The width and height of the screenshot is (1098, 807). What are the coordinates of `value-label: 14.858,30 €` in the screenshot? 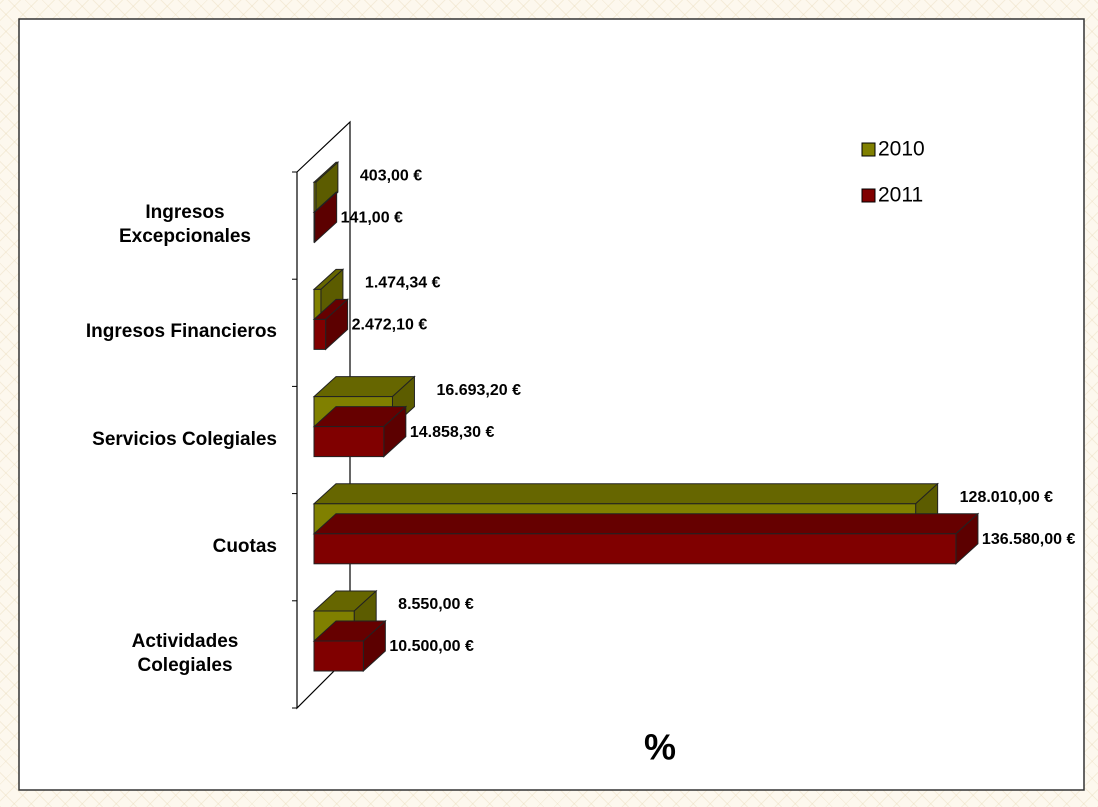 It's located at (452, 432).